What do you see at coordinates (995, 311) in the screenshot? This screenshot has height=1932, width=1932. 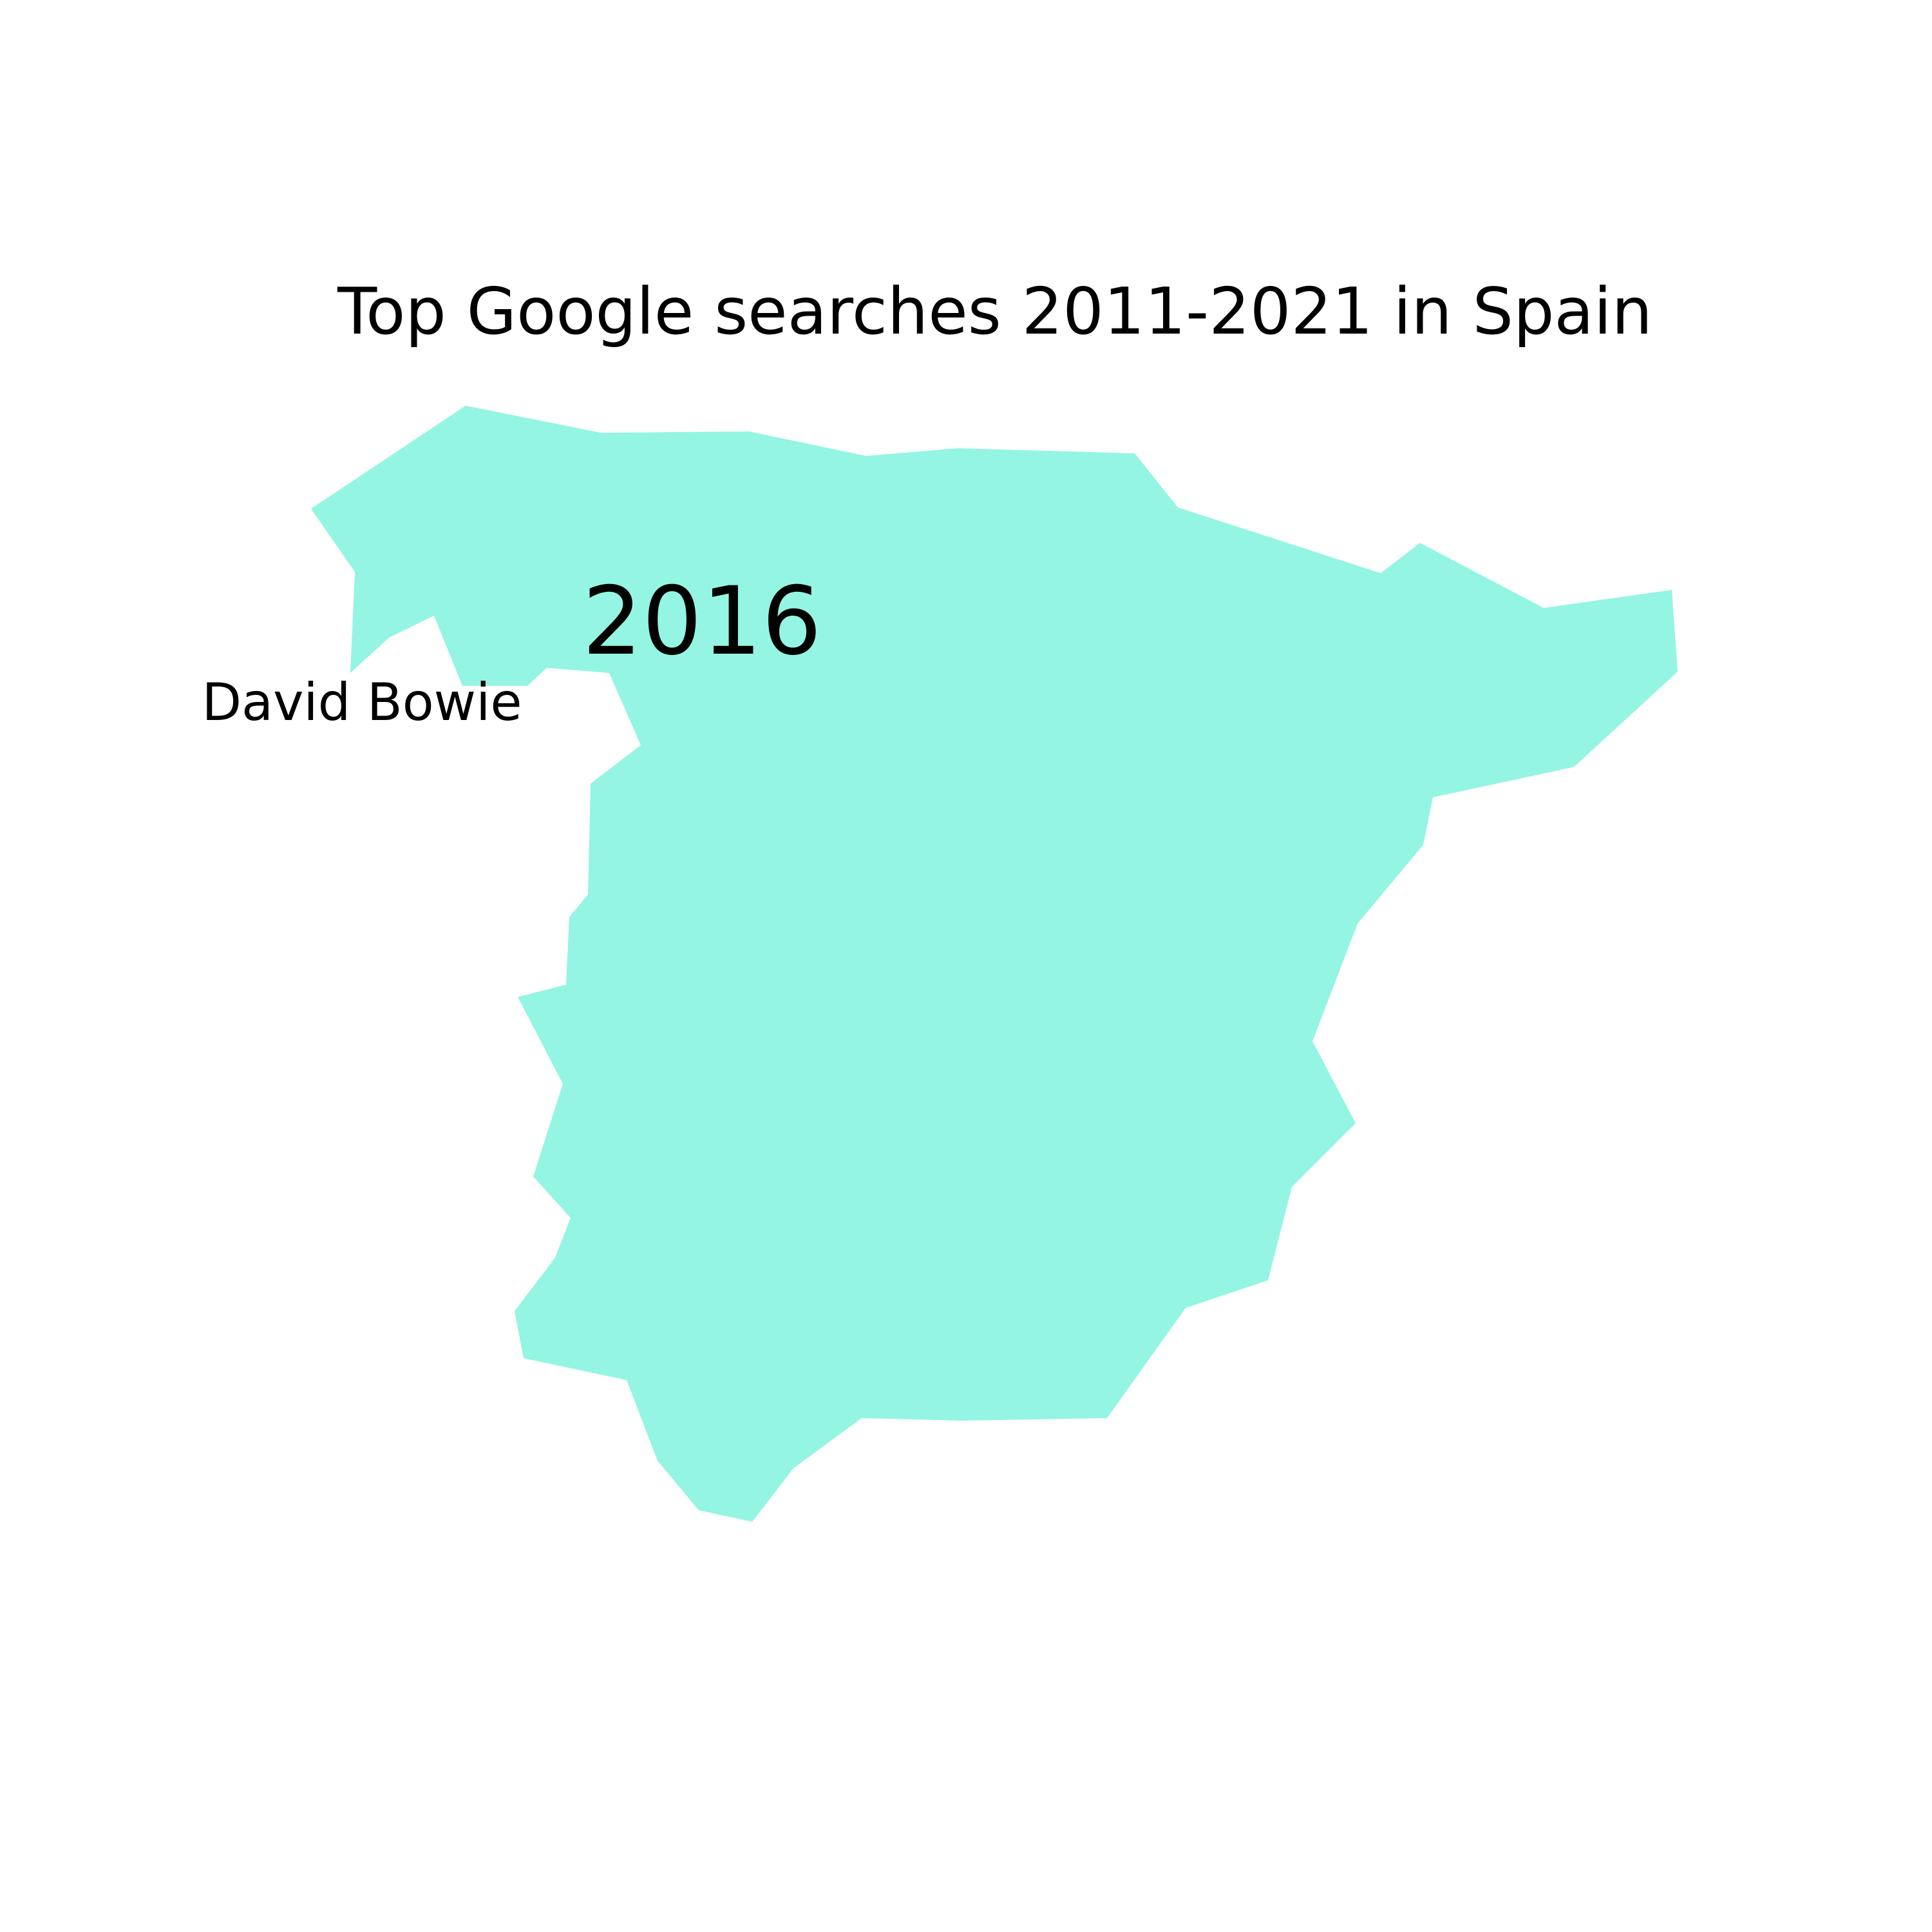 I see `map-title: Top Google searches 2011-2021 in Spain` at bounding box center [995, 311].